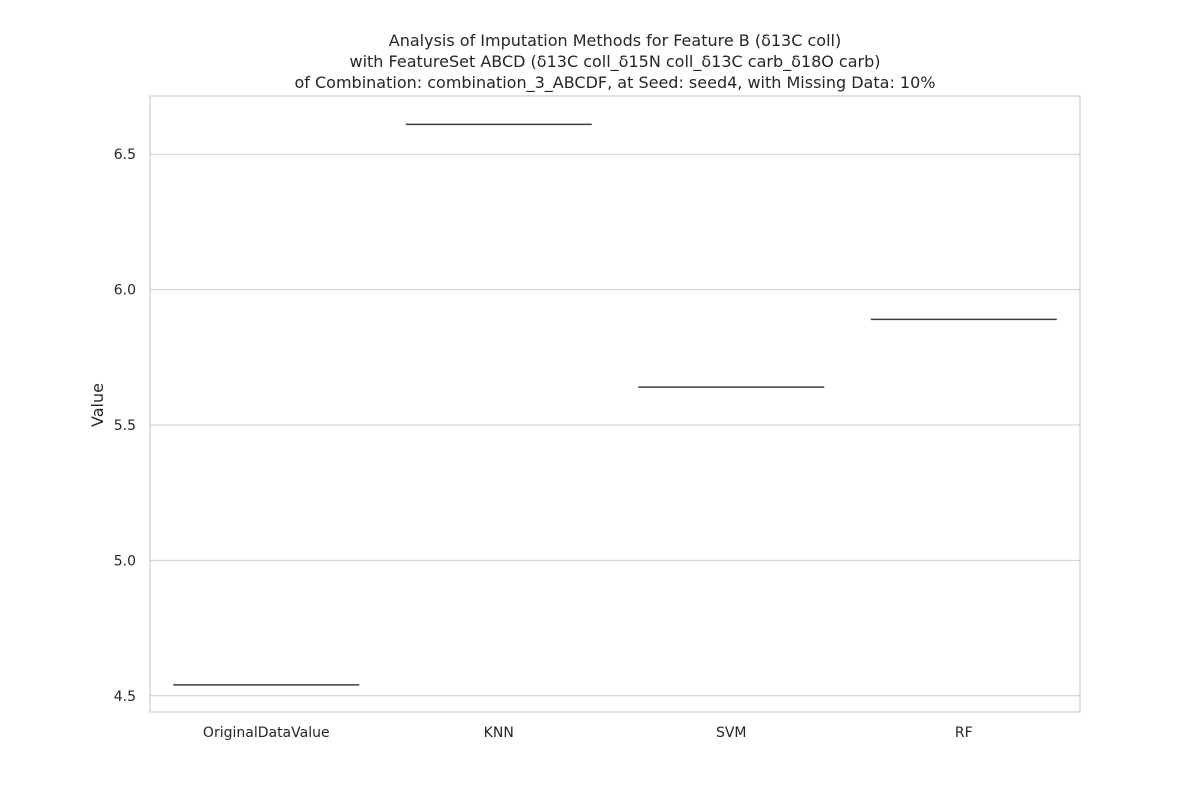 The image size is (1200, 800). What do you see at coordinates (125, 561) in the screenshot?
I see `y-tick-label: 5.0` at bounding box center [125, 561].